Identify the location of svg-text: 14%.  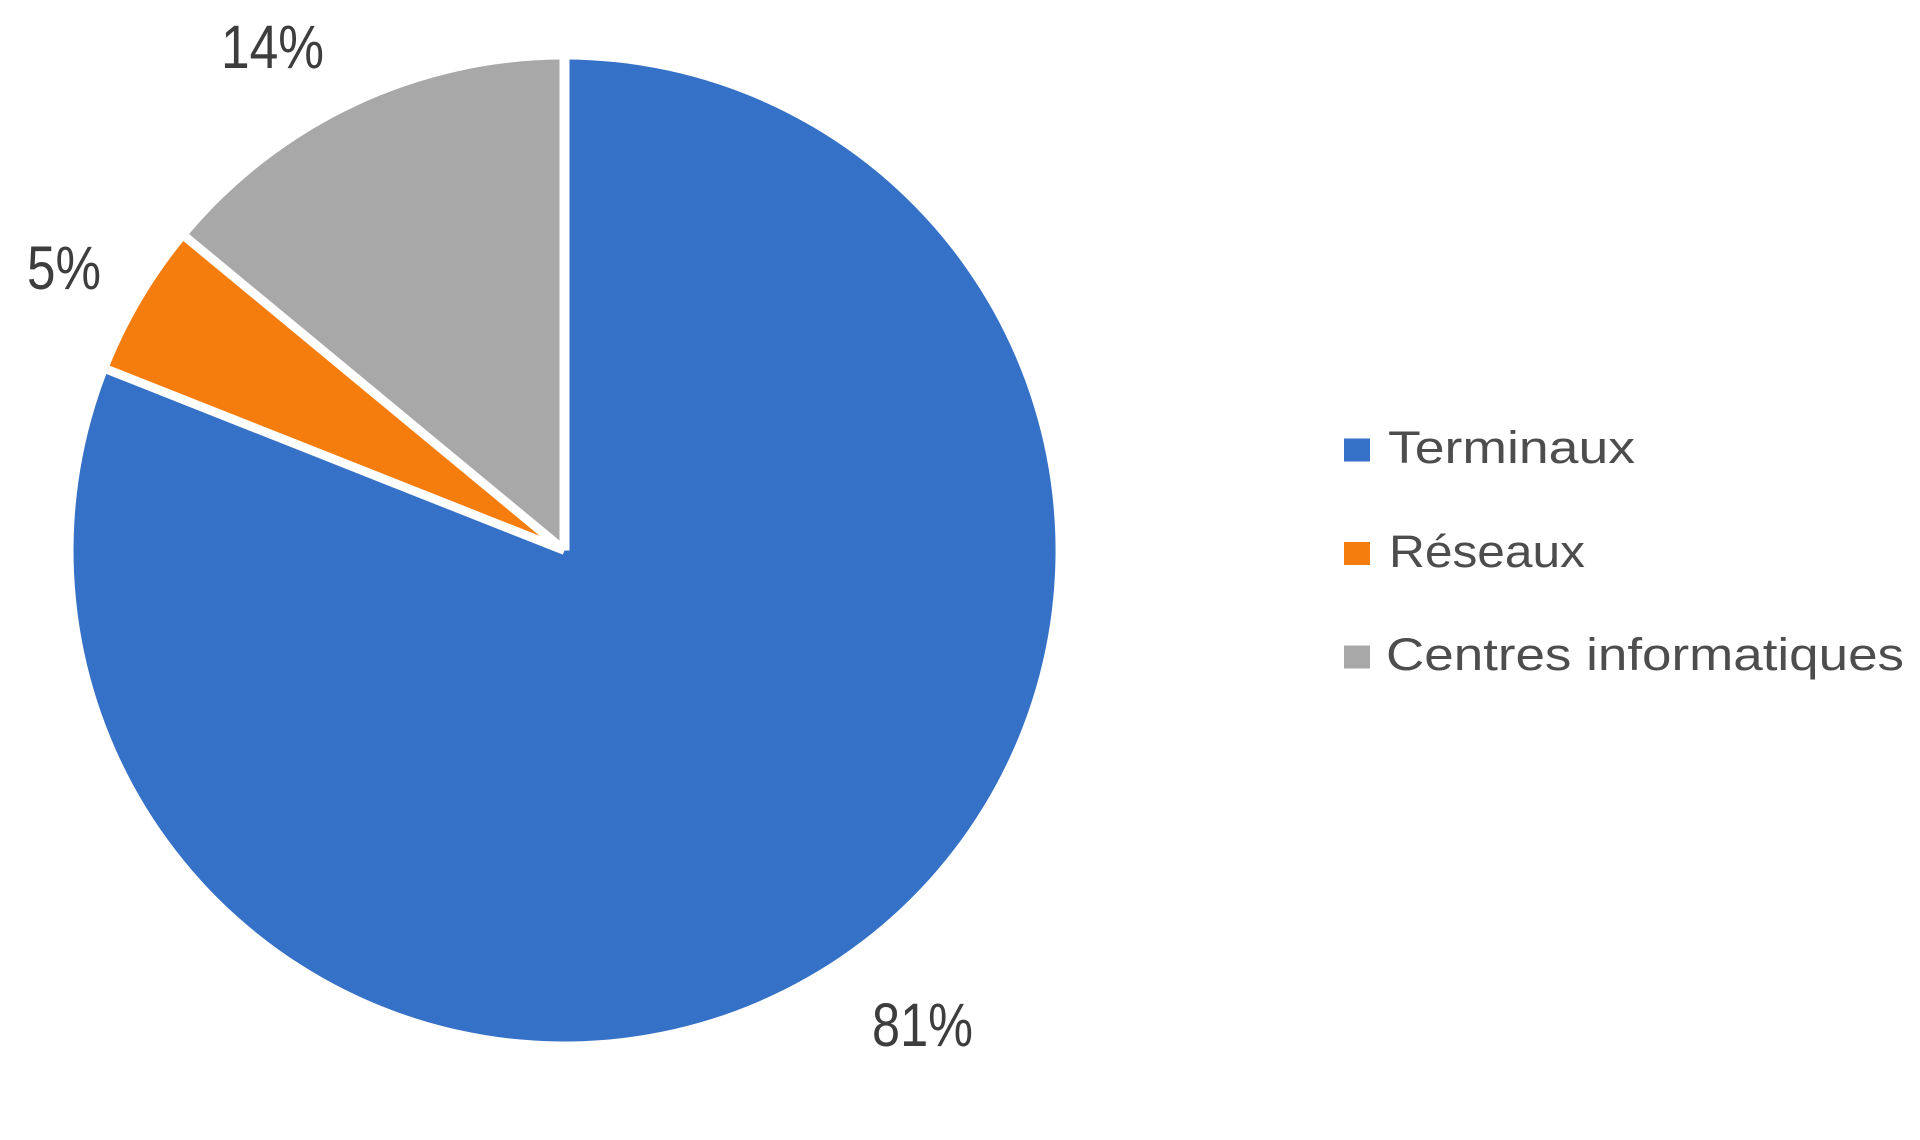
(272, 47).